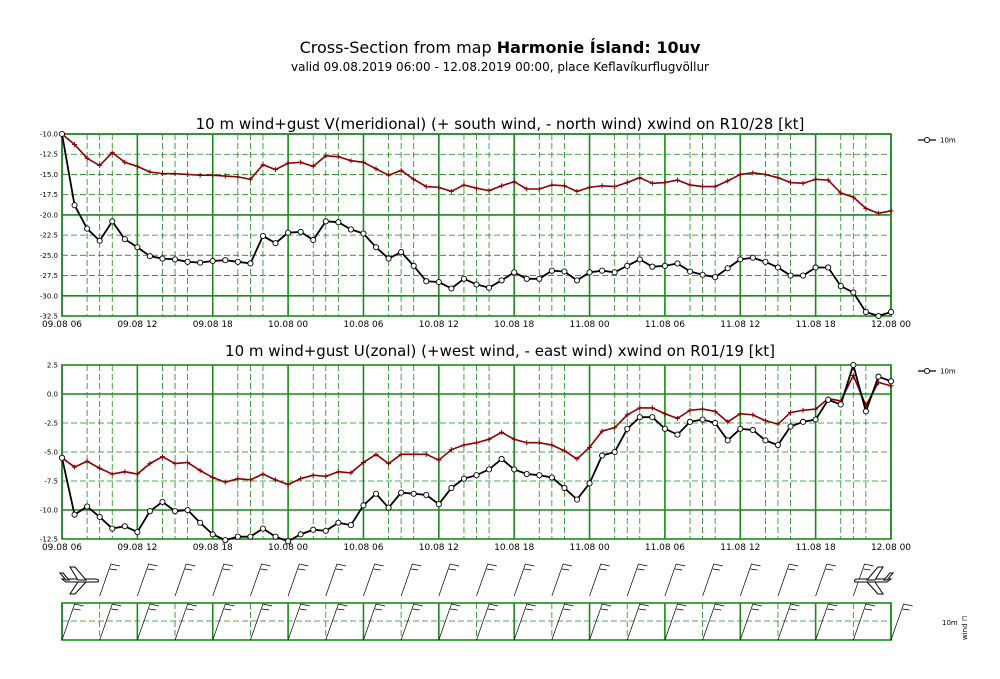  I want to click on panel1-x-tick-11: 12.08 00, so click(891, 325).